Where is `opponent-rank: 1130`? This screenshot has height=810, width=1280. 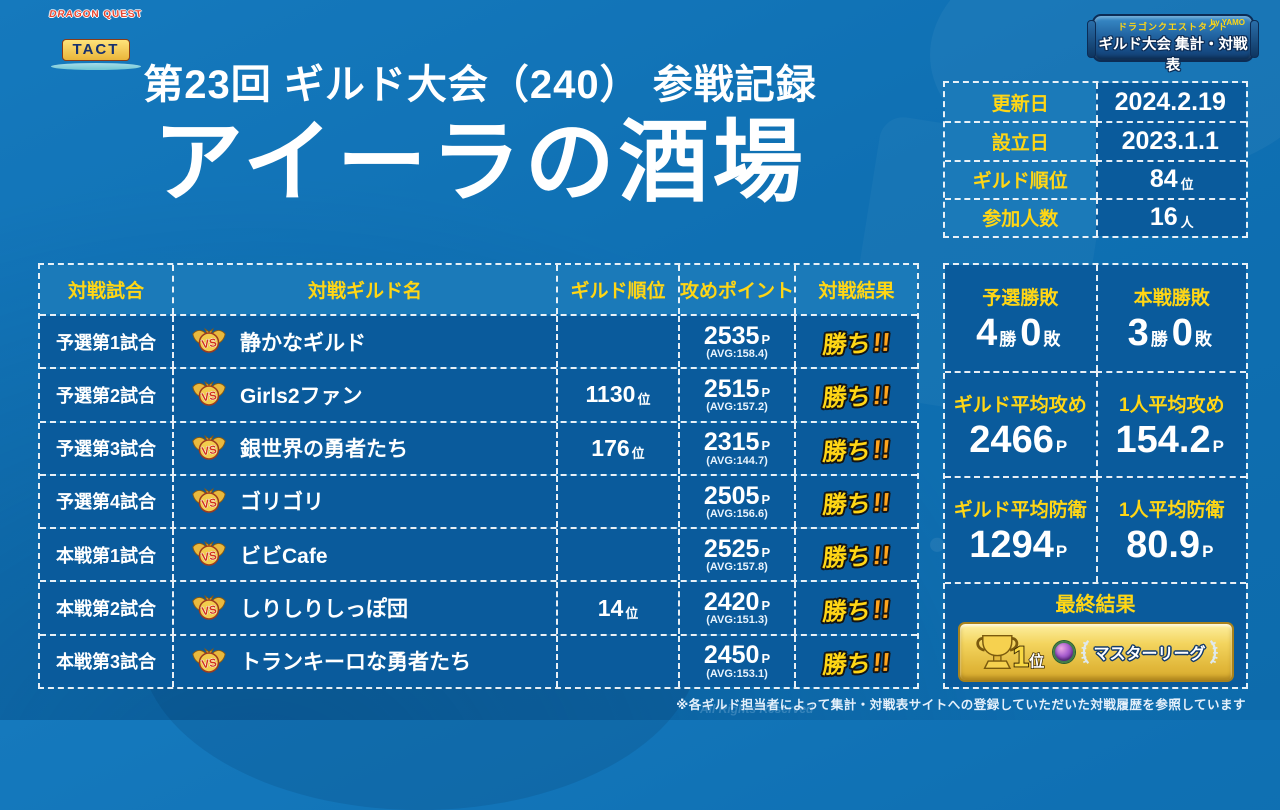
opponent-rank: 1130 is located at coordinates (610, 394).